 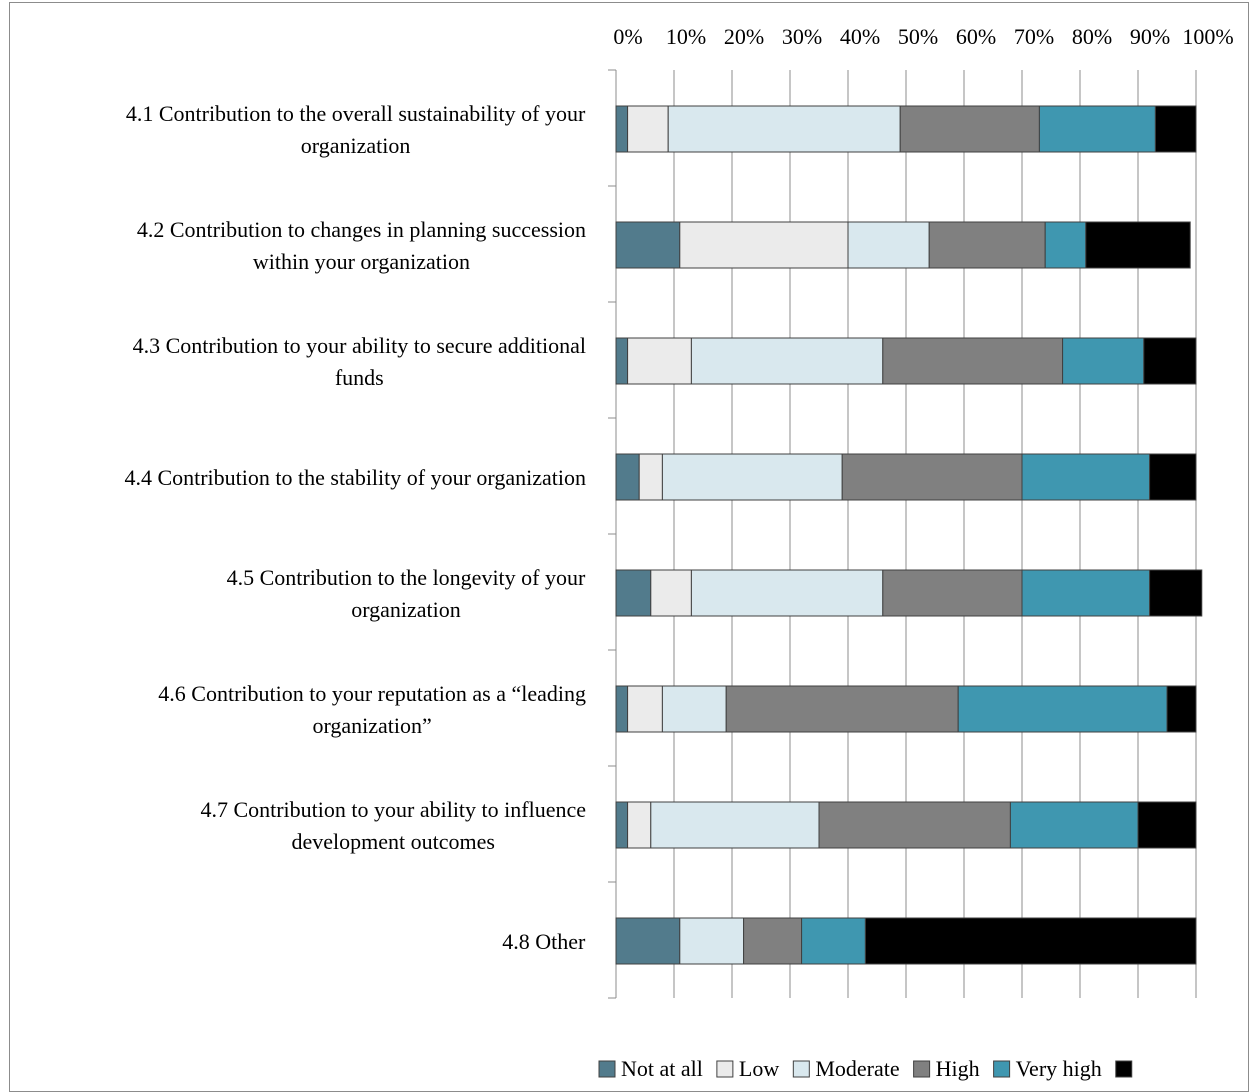 I want to click on legend-label: High, so click(x=958, y=1068).